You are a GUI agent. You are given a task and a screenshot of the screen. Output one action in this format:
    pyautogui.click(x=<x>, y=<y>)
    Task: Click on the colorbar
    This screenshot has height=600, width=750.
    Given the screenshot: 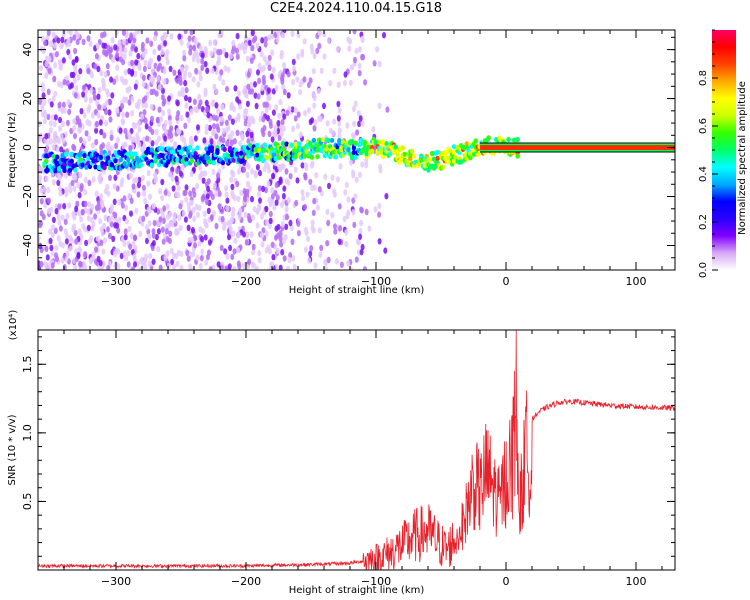 What is the action you would take?
    pyautogui.click(x=724, y=150)
    